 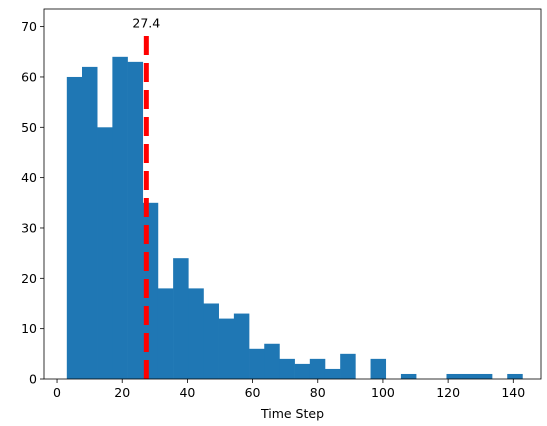 I want to click on x-tick-label: 40, so click(x=187, y=392).